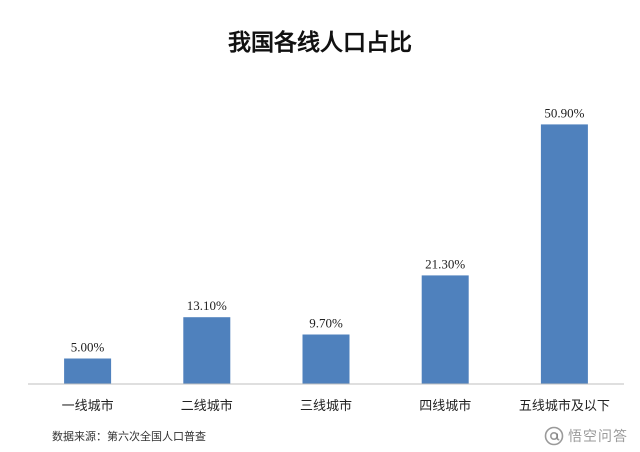 This screenshot has height=452, width=640. I want to click on at-sign-icon, so click(554, 436).